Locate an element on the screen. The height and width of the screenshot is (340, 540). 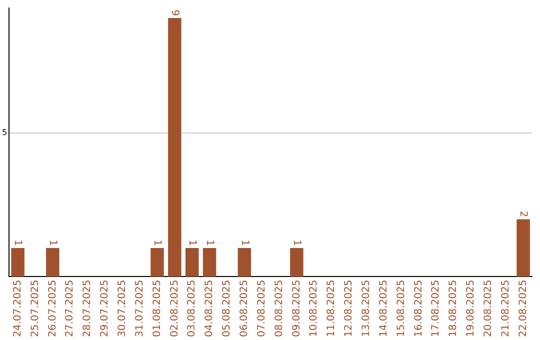
x-tick-label: 22.08.2025 is located at coordinates (523, 309).